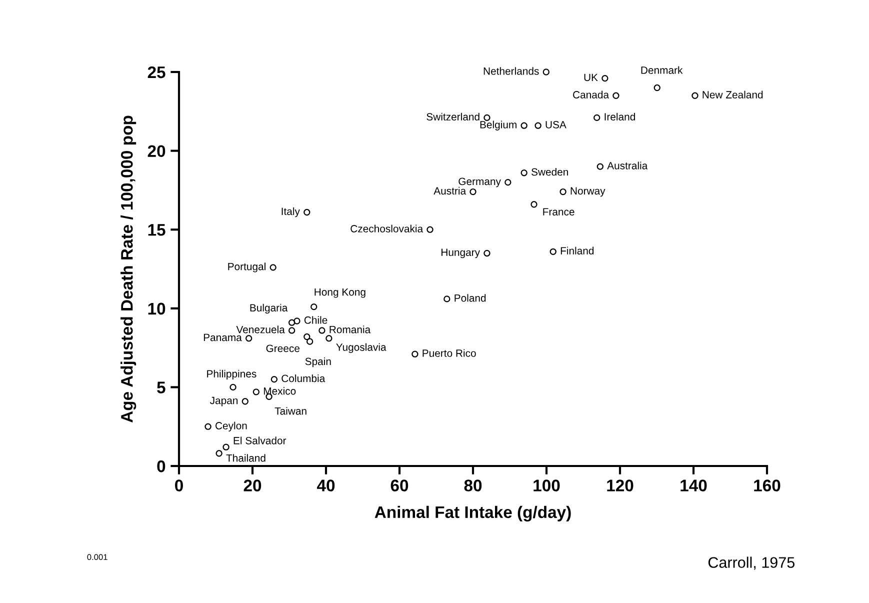 This screenshot has height=603, width=869. I want to click on series-label: Italy, so click(291, 212).